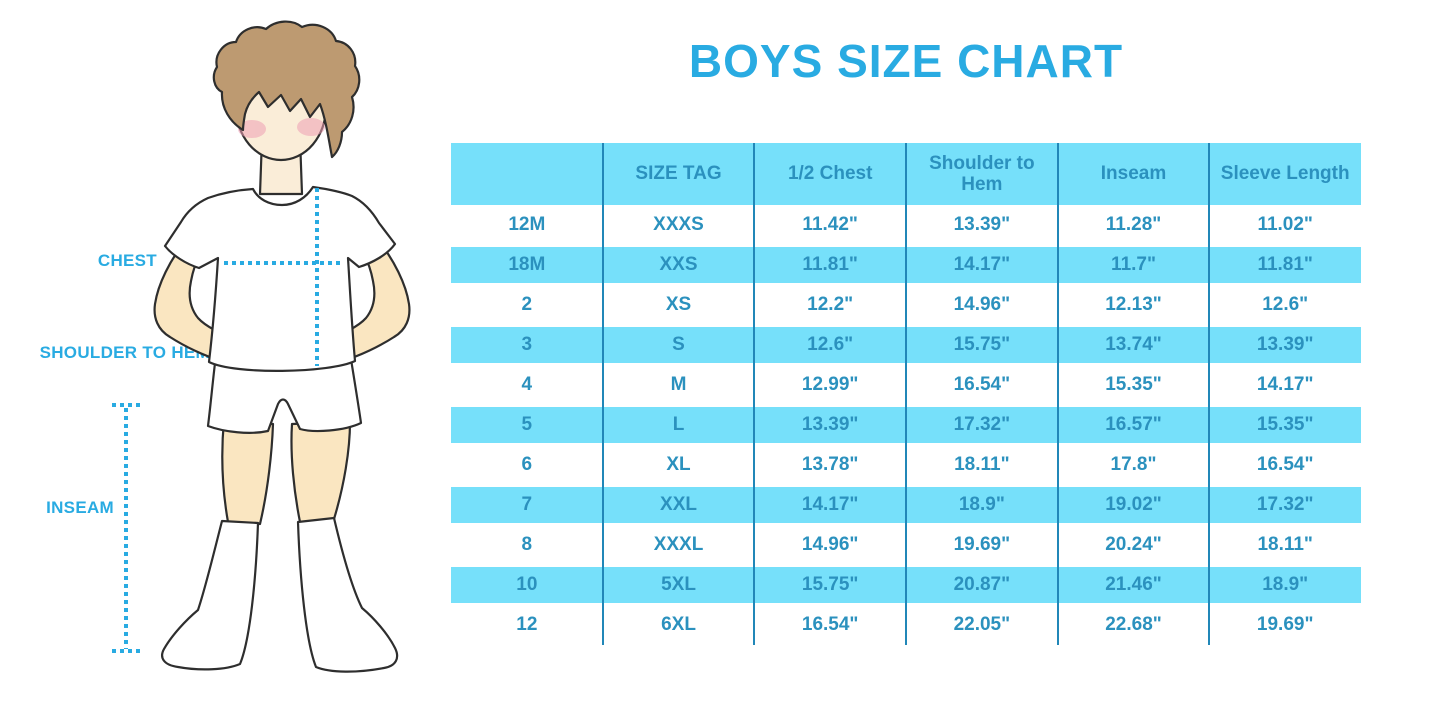 Image resolution: width=1445 pixels, height=723 pixels. I want to click on table-row: 4 M 12.99" 16.54" 15.35" 14.17", so click(906, 385).